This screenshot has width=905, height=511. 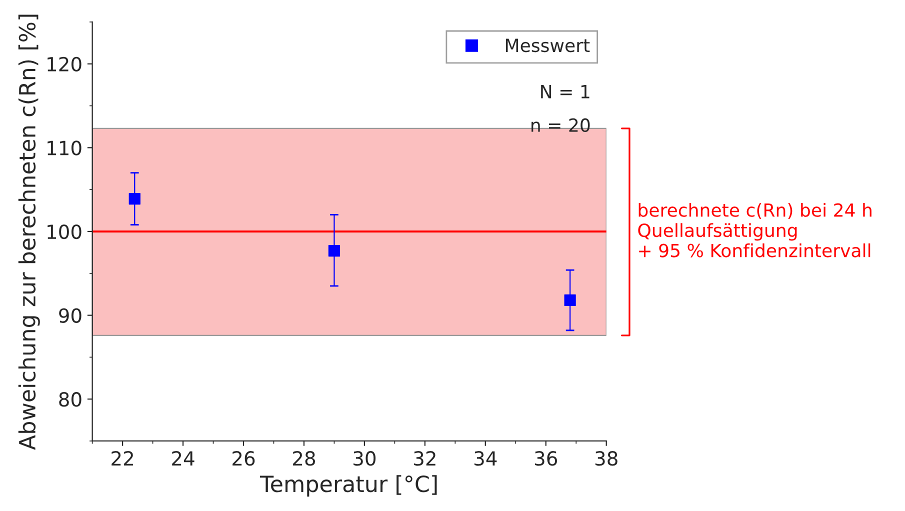 What do you see at coordinates (70, 315) in the screenshot?
I see `y-tick-label: 90` at bounding box center [70, 315].